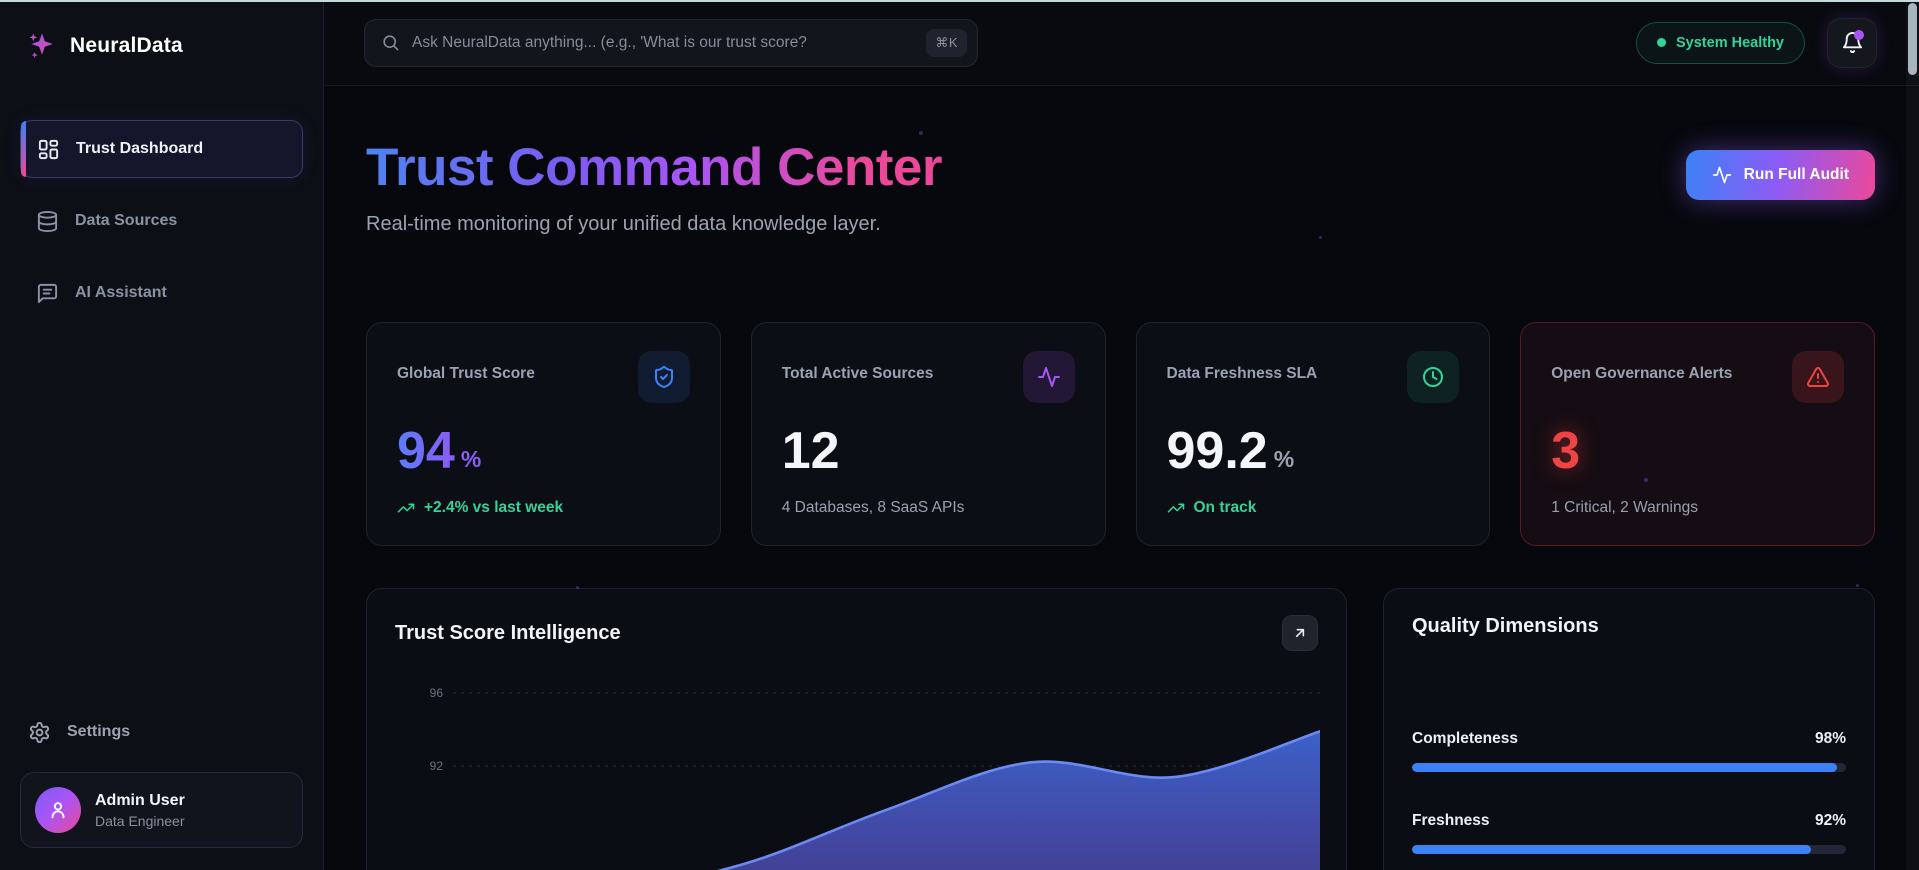 The height and width of the screenshot is (870, 1919). I want to click on dimension-row-freshness: Freshness 92%, so click(1629, 833).